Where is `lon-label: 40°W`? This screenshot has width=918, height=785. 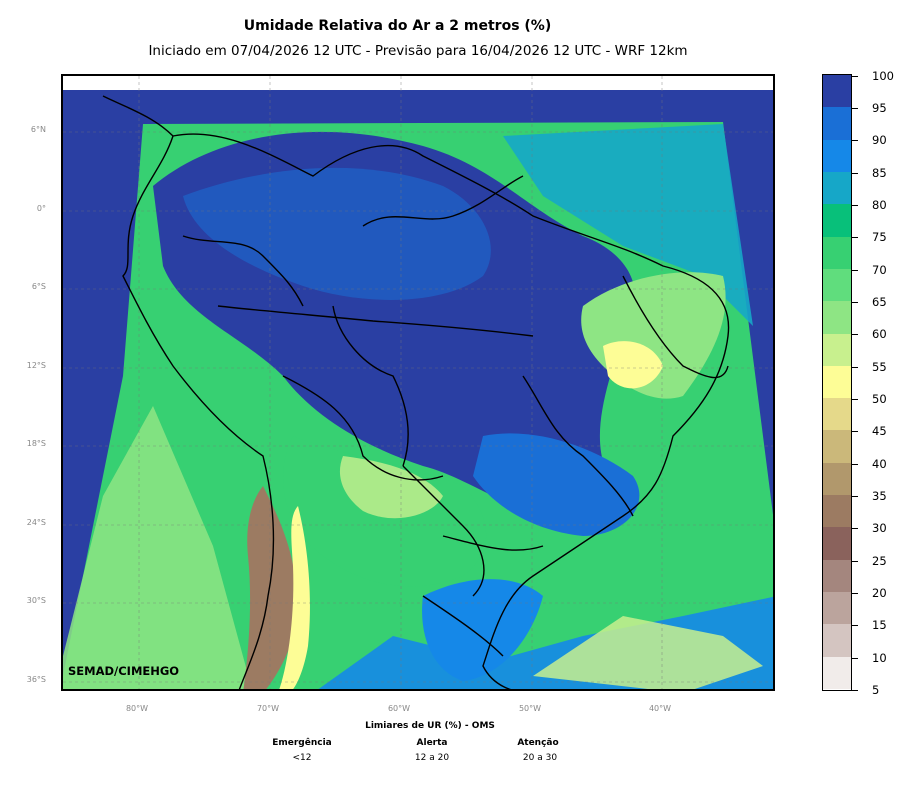 lon-label: 40°W is located at coordinates (660, 708).